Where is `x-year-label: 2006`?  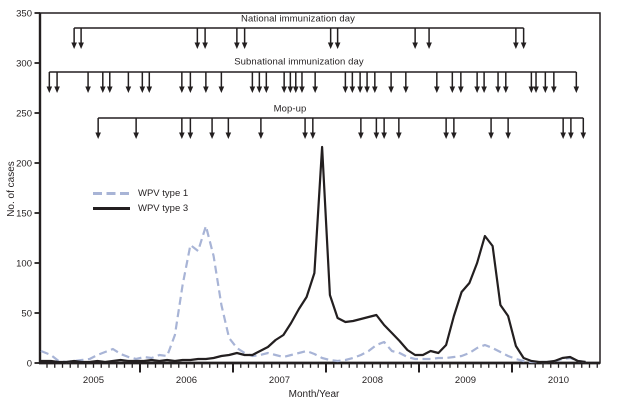 x-year-label: 2006 is located at coordinates (186, 380).